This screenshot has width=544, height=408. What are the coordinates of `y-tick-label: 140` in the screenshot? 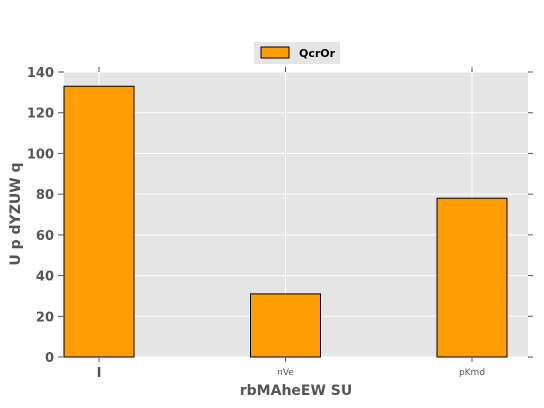 It's located at (40, 73).